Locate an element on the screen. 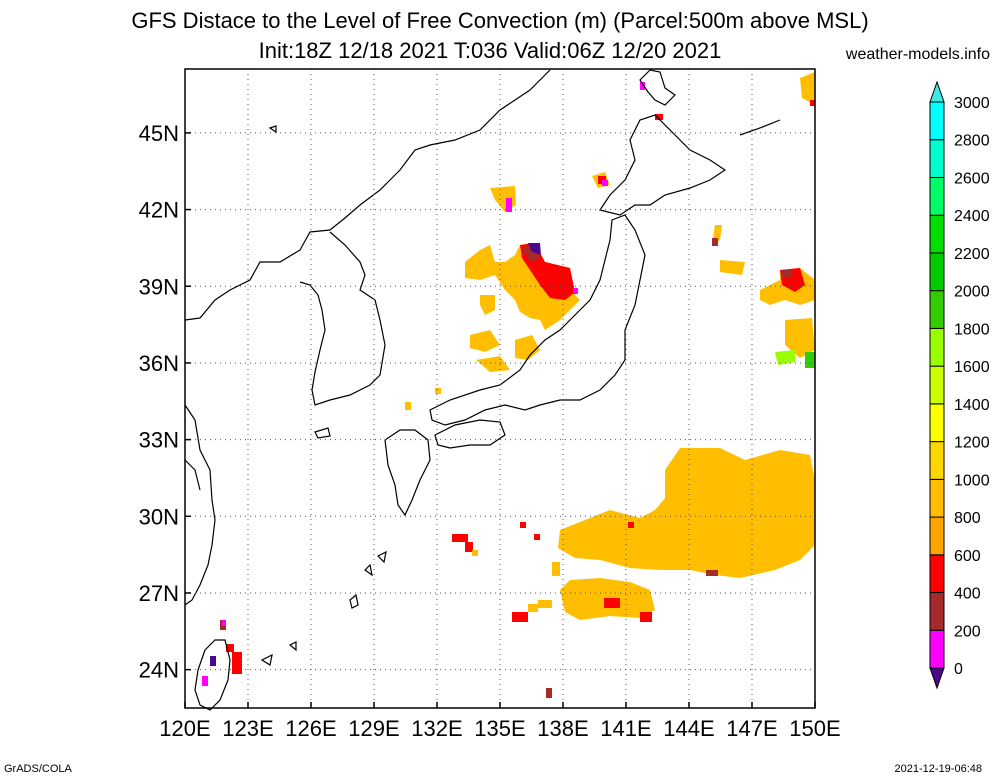  colorbar-label: 2800 is located at coordinates (972, 141).